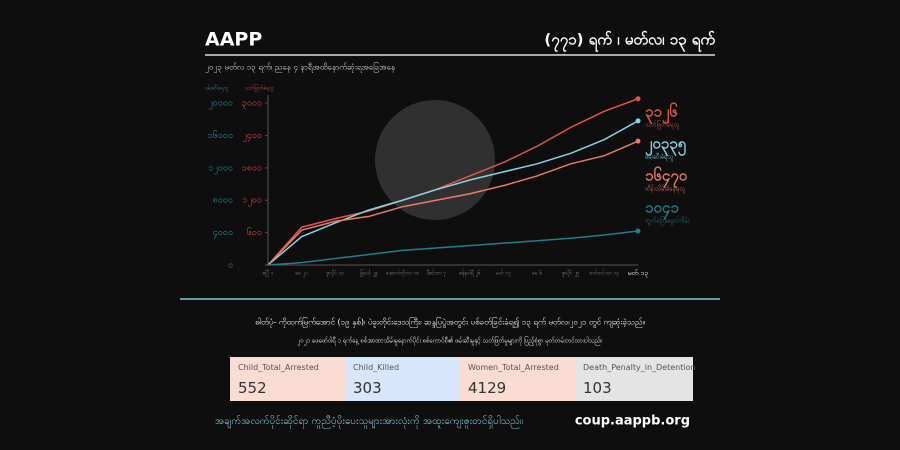  What do you see at coordinates (220, 135) in the screenshot?
I see `y-tick-label: ၁၆၀၀၀` at bounding box center [220, 135].